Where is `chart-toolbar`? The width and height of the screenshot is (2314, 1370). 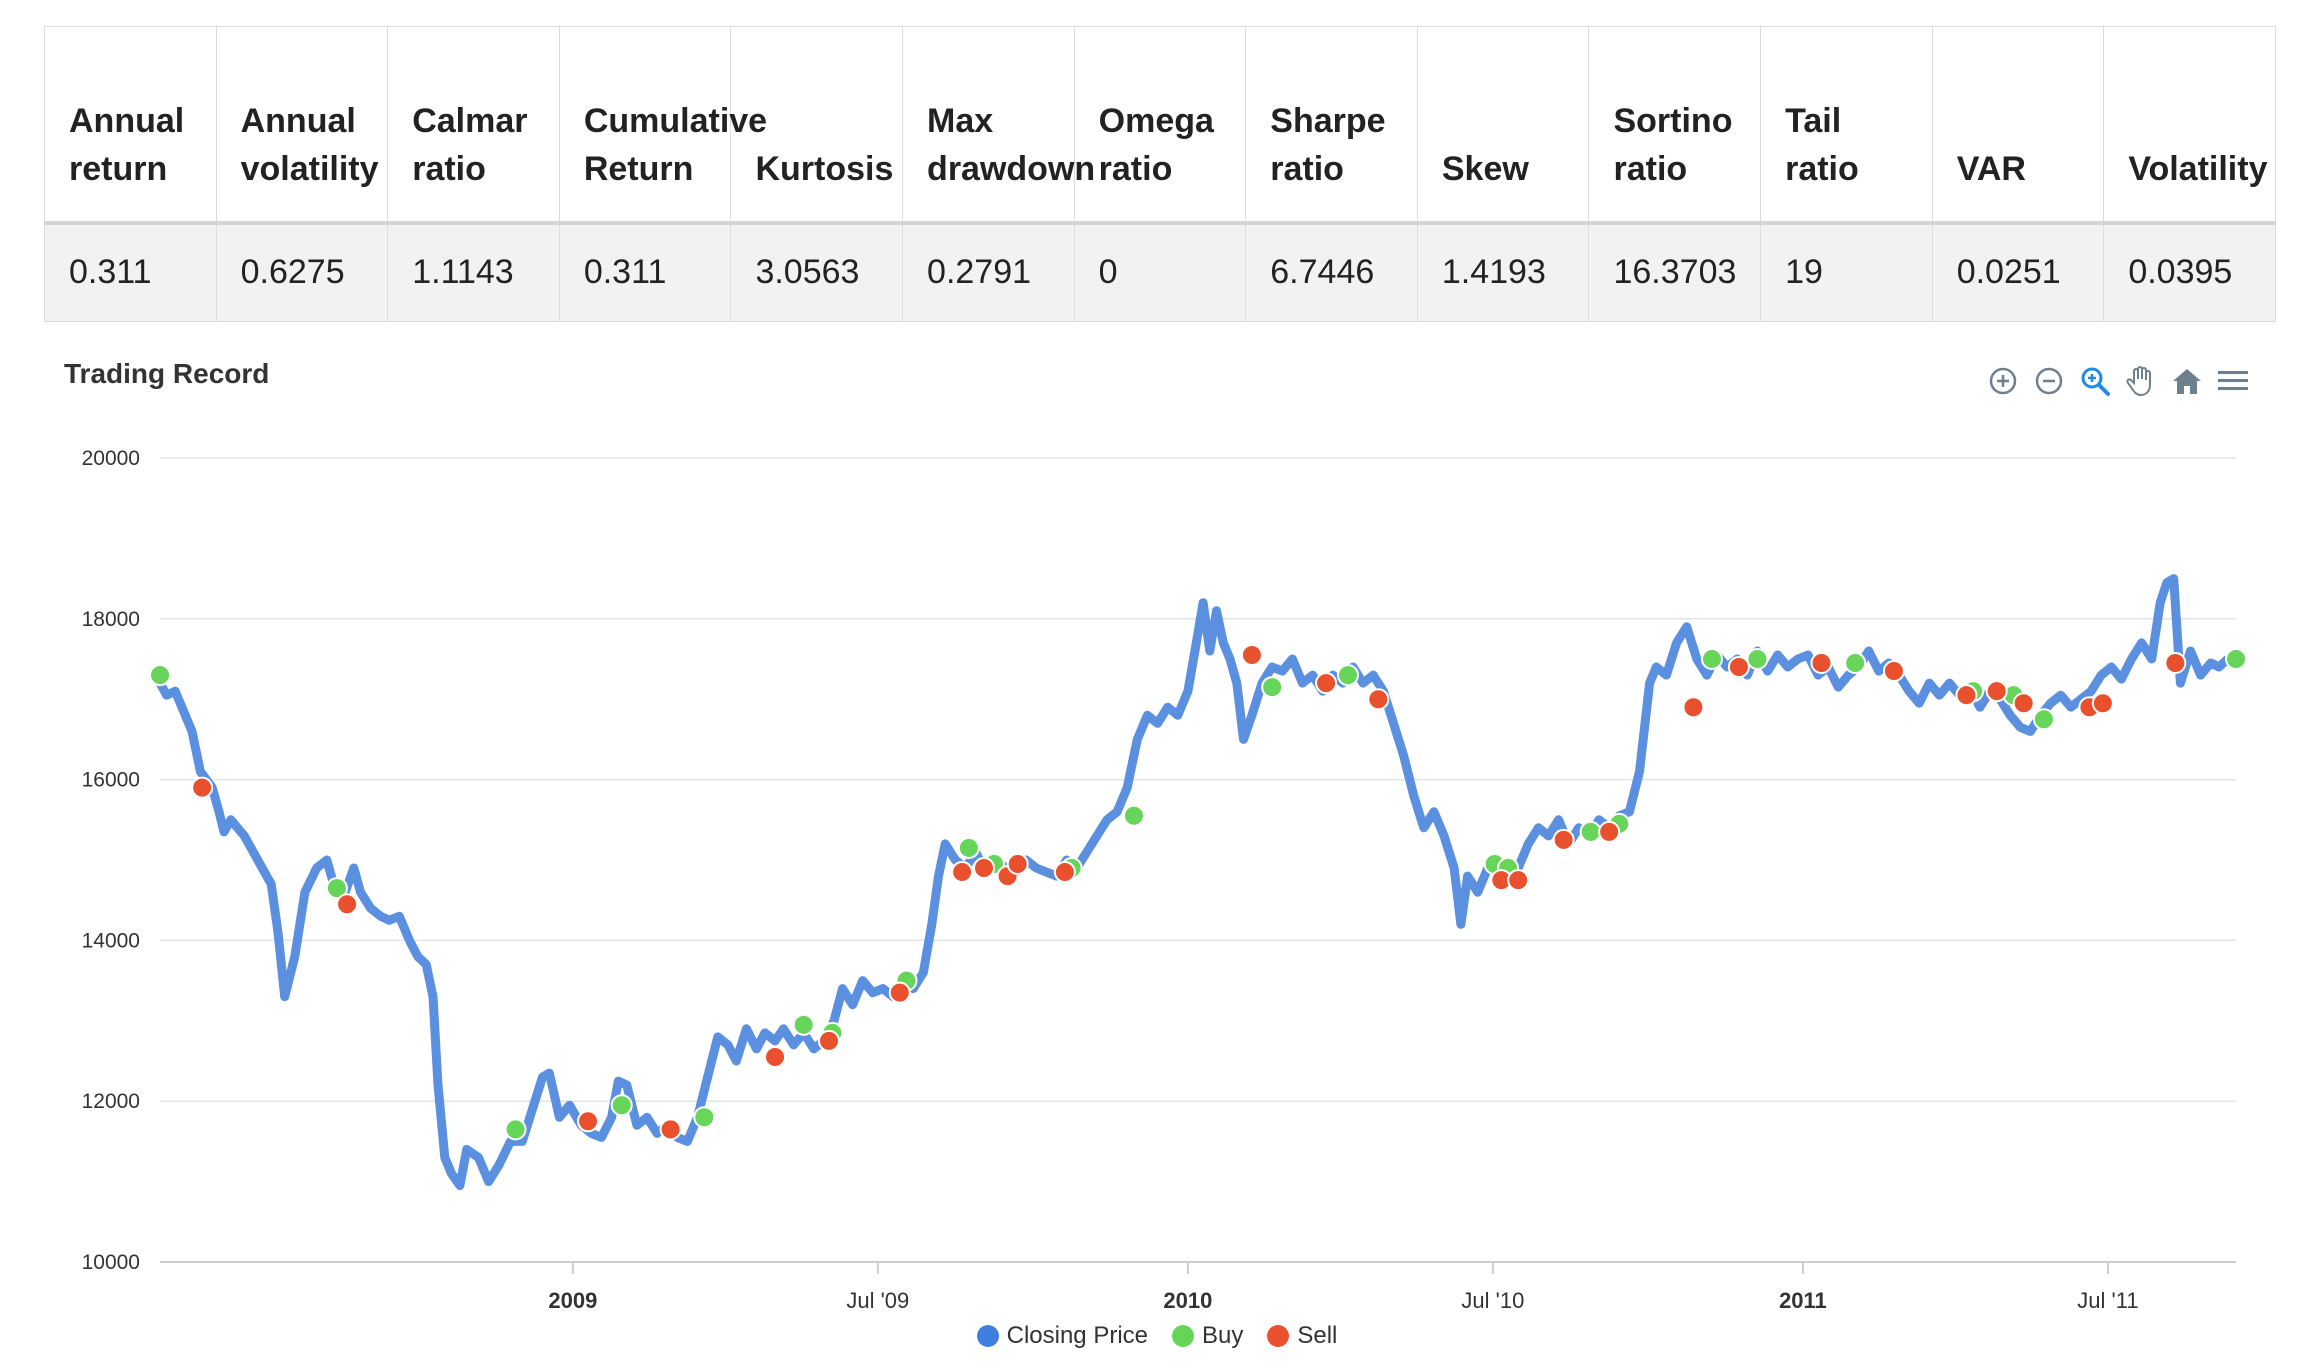
chart-toolbar is located at coordinates (2118, 382).